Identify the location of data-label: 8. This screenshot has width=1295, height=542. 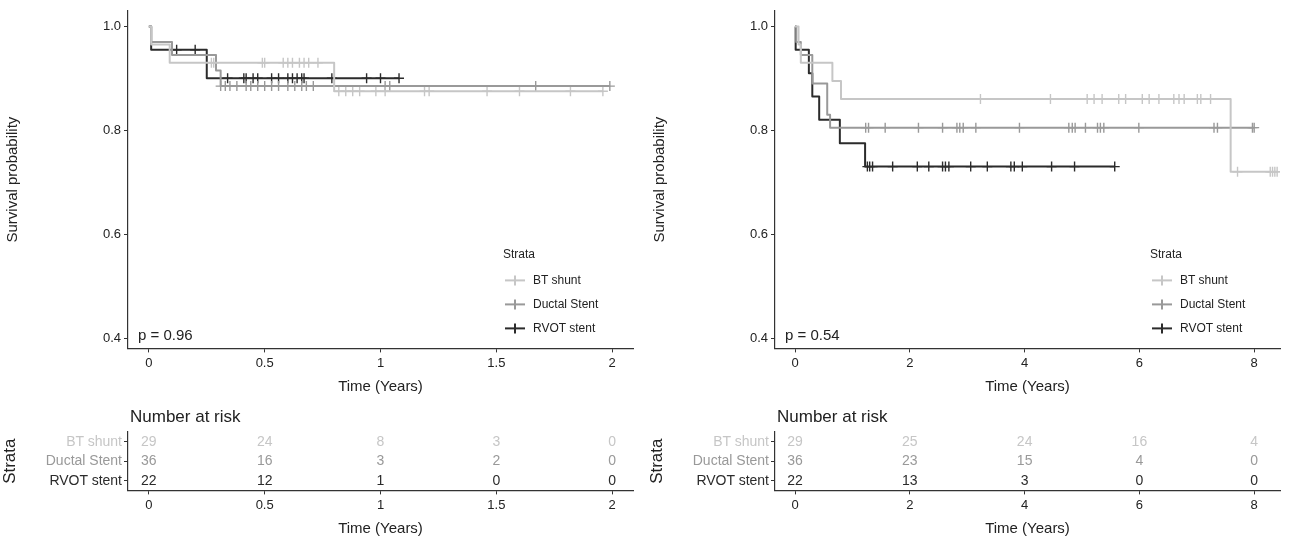
(380, 440).